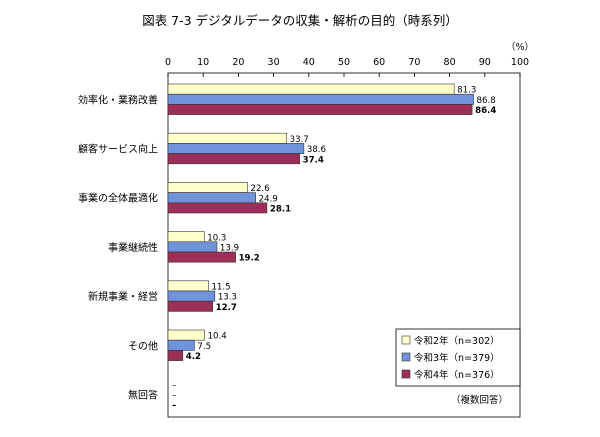 The height and width of the screenshot is (437, 600). What do you see at coordinates (450, 62) in the screenshot?
I see `x-tick-label: 80` at bounding box center [450, 62].